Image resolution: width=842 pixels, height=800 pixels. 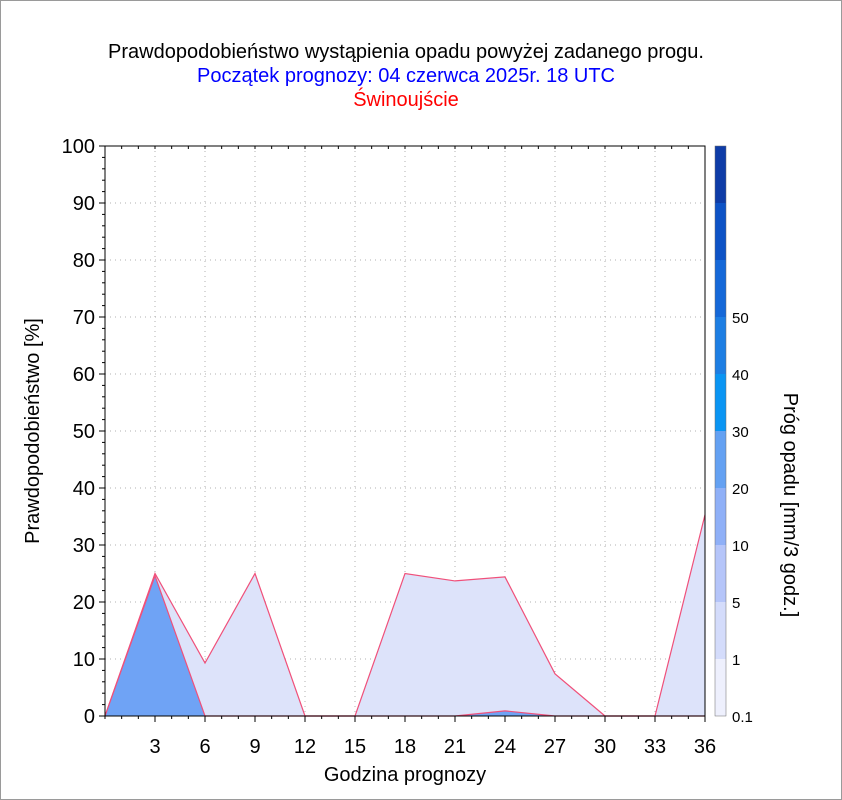 What do you see at coordinates (405, 775) in the screenshot?
I see `x-axis-label: Godzina prognozy` at bounding box center [405, 775].